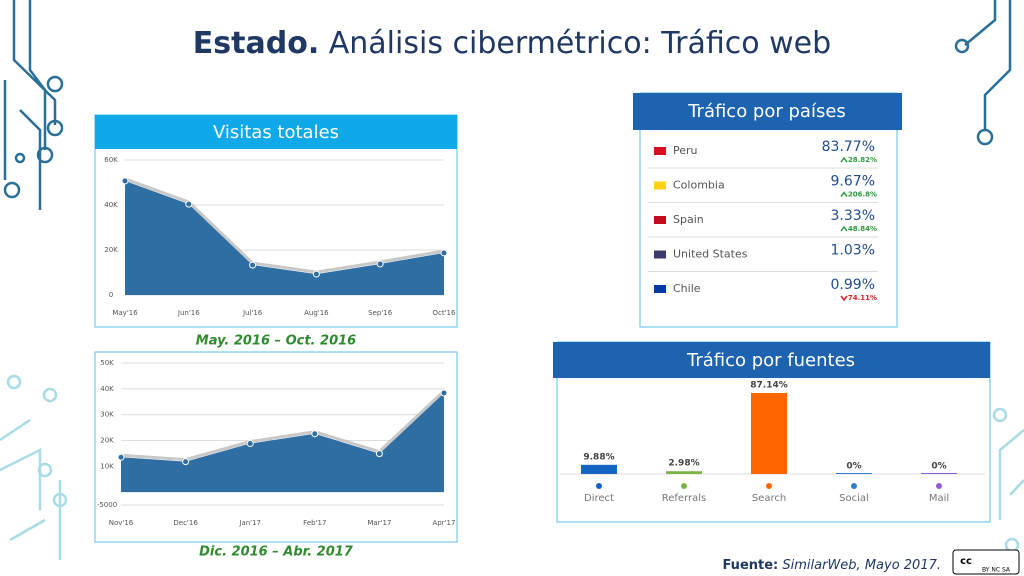  Describe the element at coordinates (986, 562) in the screenshot. I see `license-badge` at that location.